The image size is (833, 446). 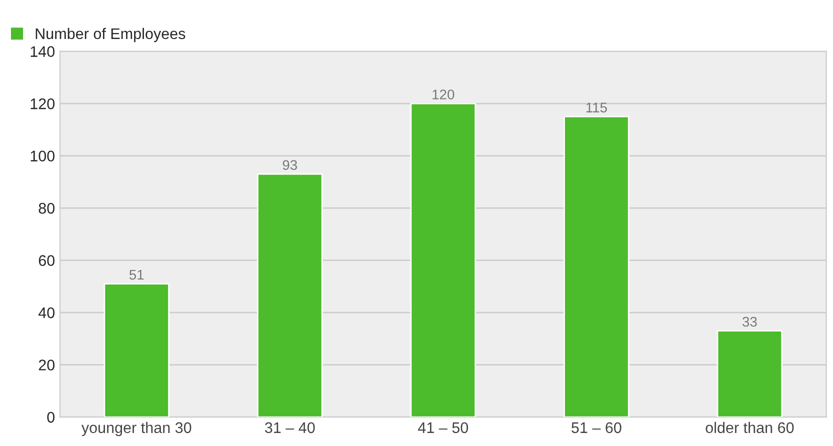 What do you see at coordinates (289, 165) in the screenshot?
I see `data-label: 93` at bounding box center [289, 165].